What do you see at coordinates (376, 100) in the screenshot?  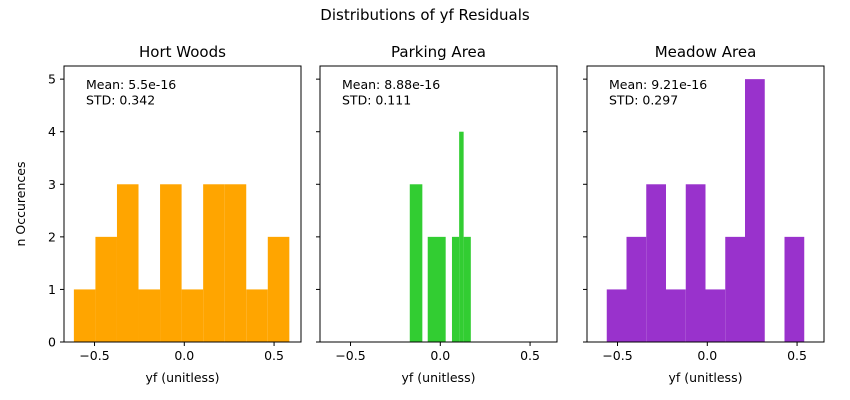 I see `std-annotation: STD: 0.111` at bounding box center [376, 100].